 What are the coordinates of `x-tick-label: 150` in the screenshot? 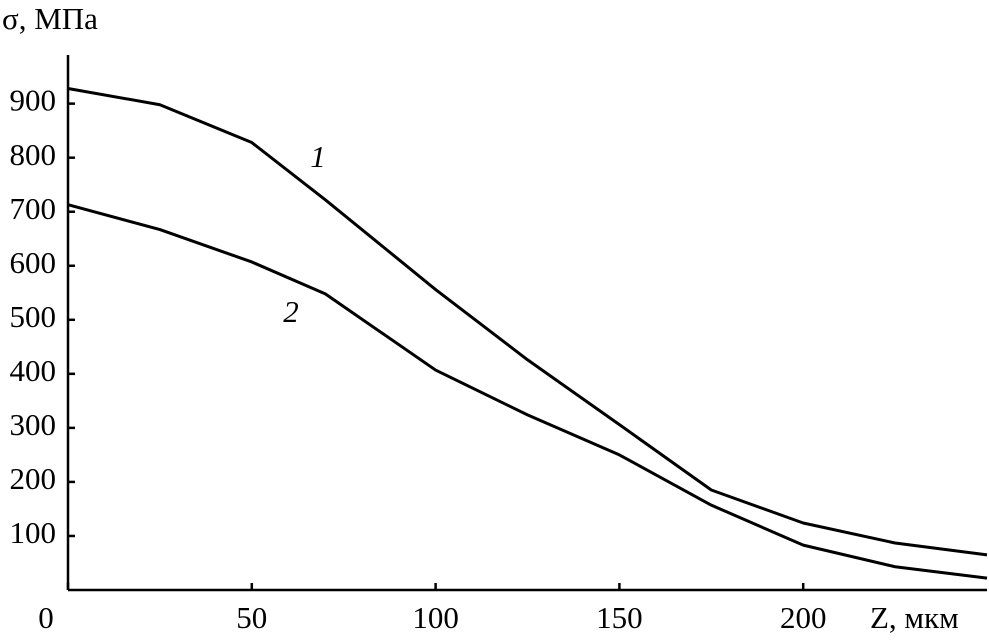 It's located at (619, 617).